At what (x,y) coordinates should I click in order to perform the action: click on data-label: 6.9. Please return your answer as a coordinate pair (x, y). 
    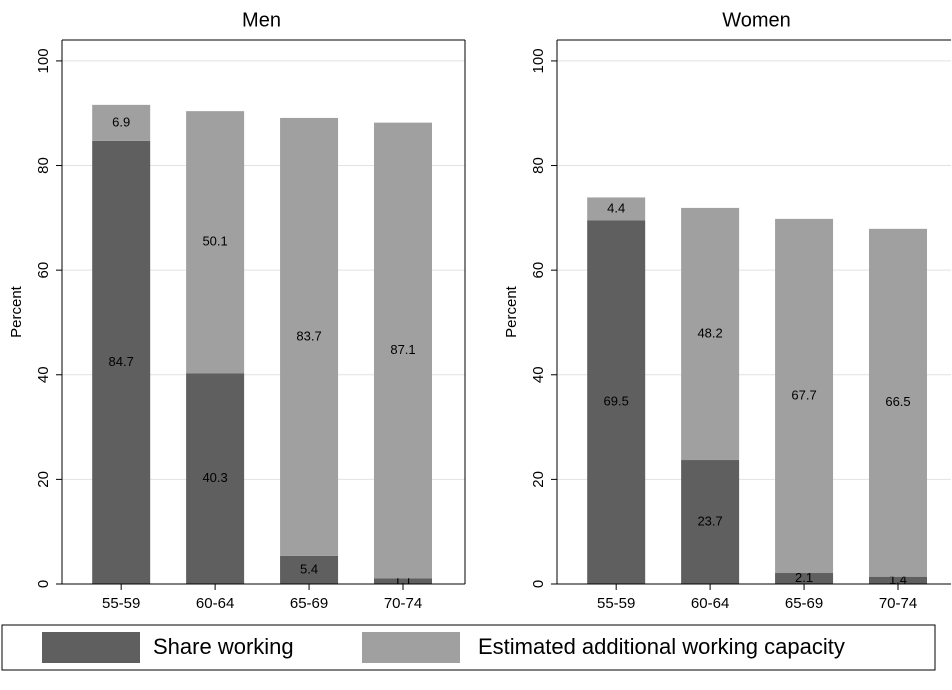
    Looking at the image, I should click on (121, 121).